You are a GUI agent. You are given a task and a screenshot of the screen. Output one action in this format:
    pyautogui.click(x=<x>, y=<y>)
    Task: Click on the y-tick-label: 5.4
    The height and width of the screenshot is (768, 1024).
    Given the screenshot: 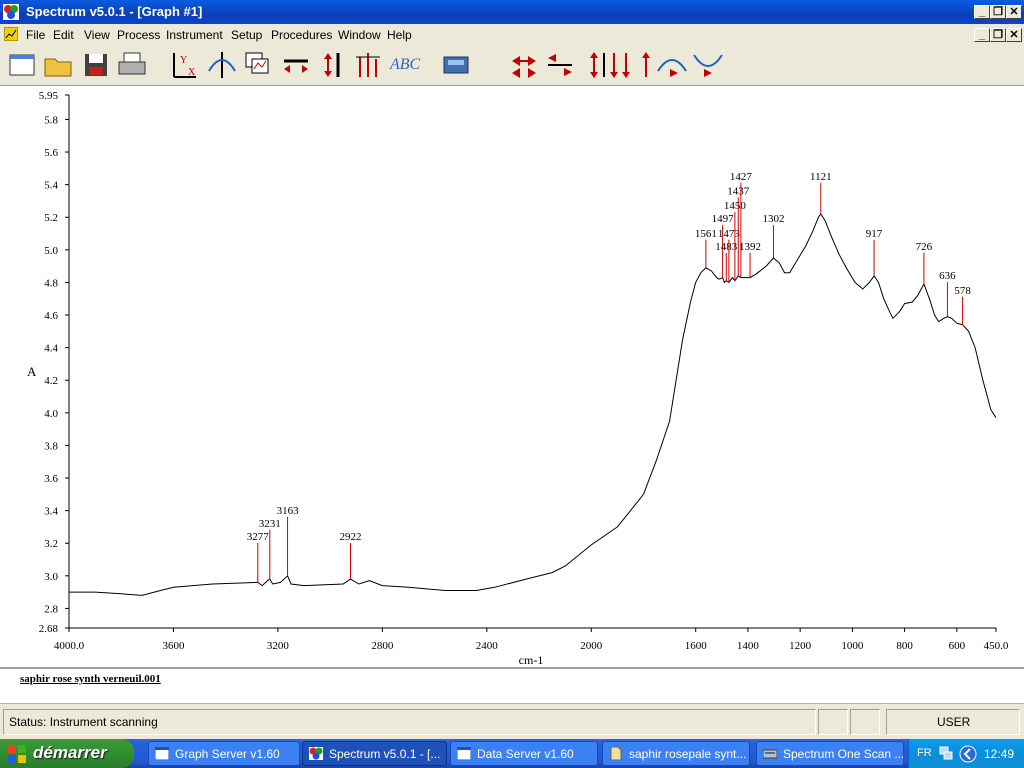 What is the action you would take?
    pyautogui.click(x=51, y=186)
    